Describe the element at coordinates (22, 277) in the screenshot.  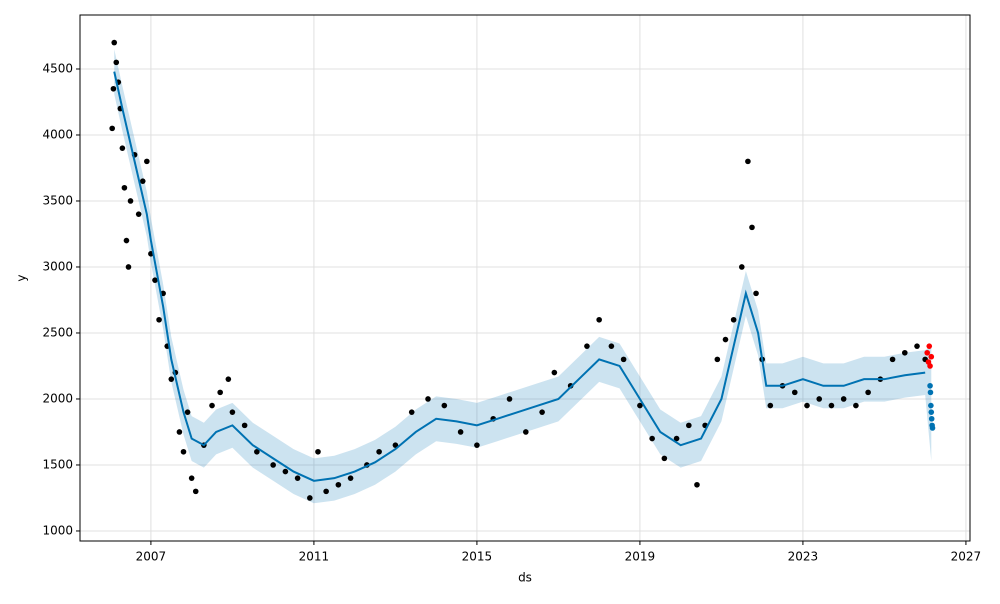
I see `y-axis-label: y` at that location.